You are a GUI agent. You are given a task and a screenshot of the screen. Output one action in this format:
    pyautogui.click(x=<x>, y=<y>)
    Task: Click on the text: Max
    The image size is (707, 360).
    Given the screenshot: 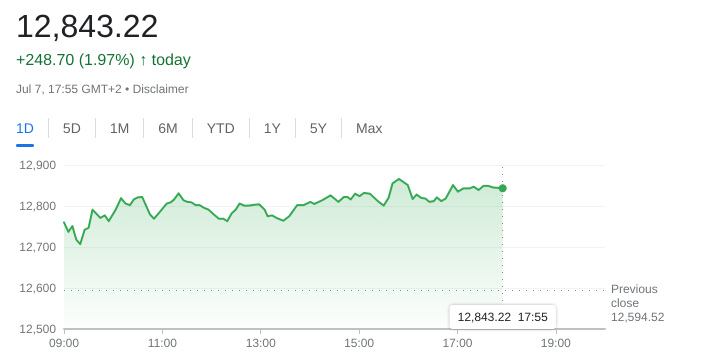 What is the action you would take?
    pyautogui.click(x=368, y=128)
    